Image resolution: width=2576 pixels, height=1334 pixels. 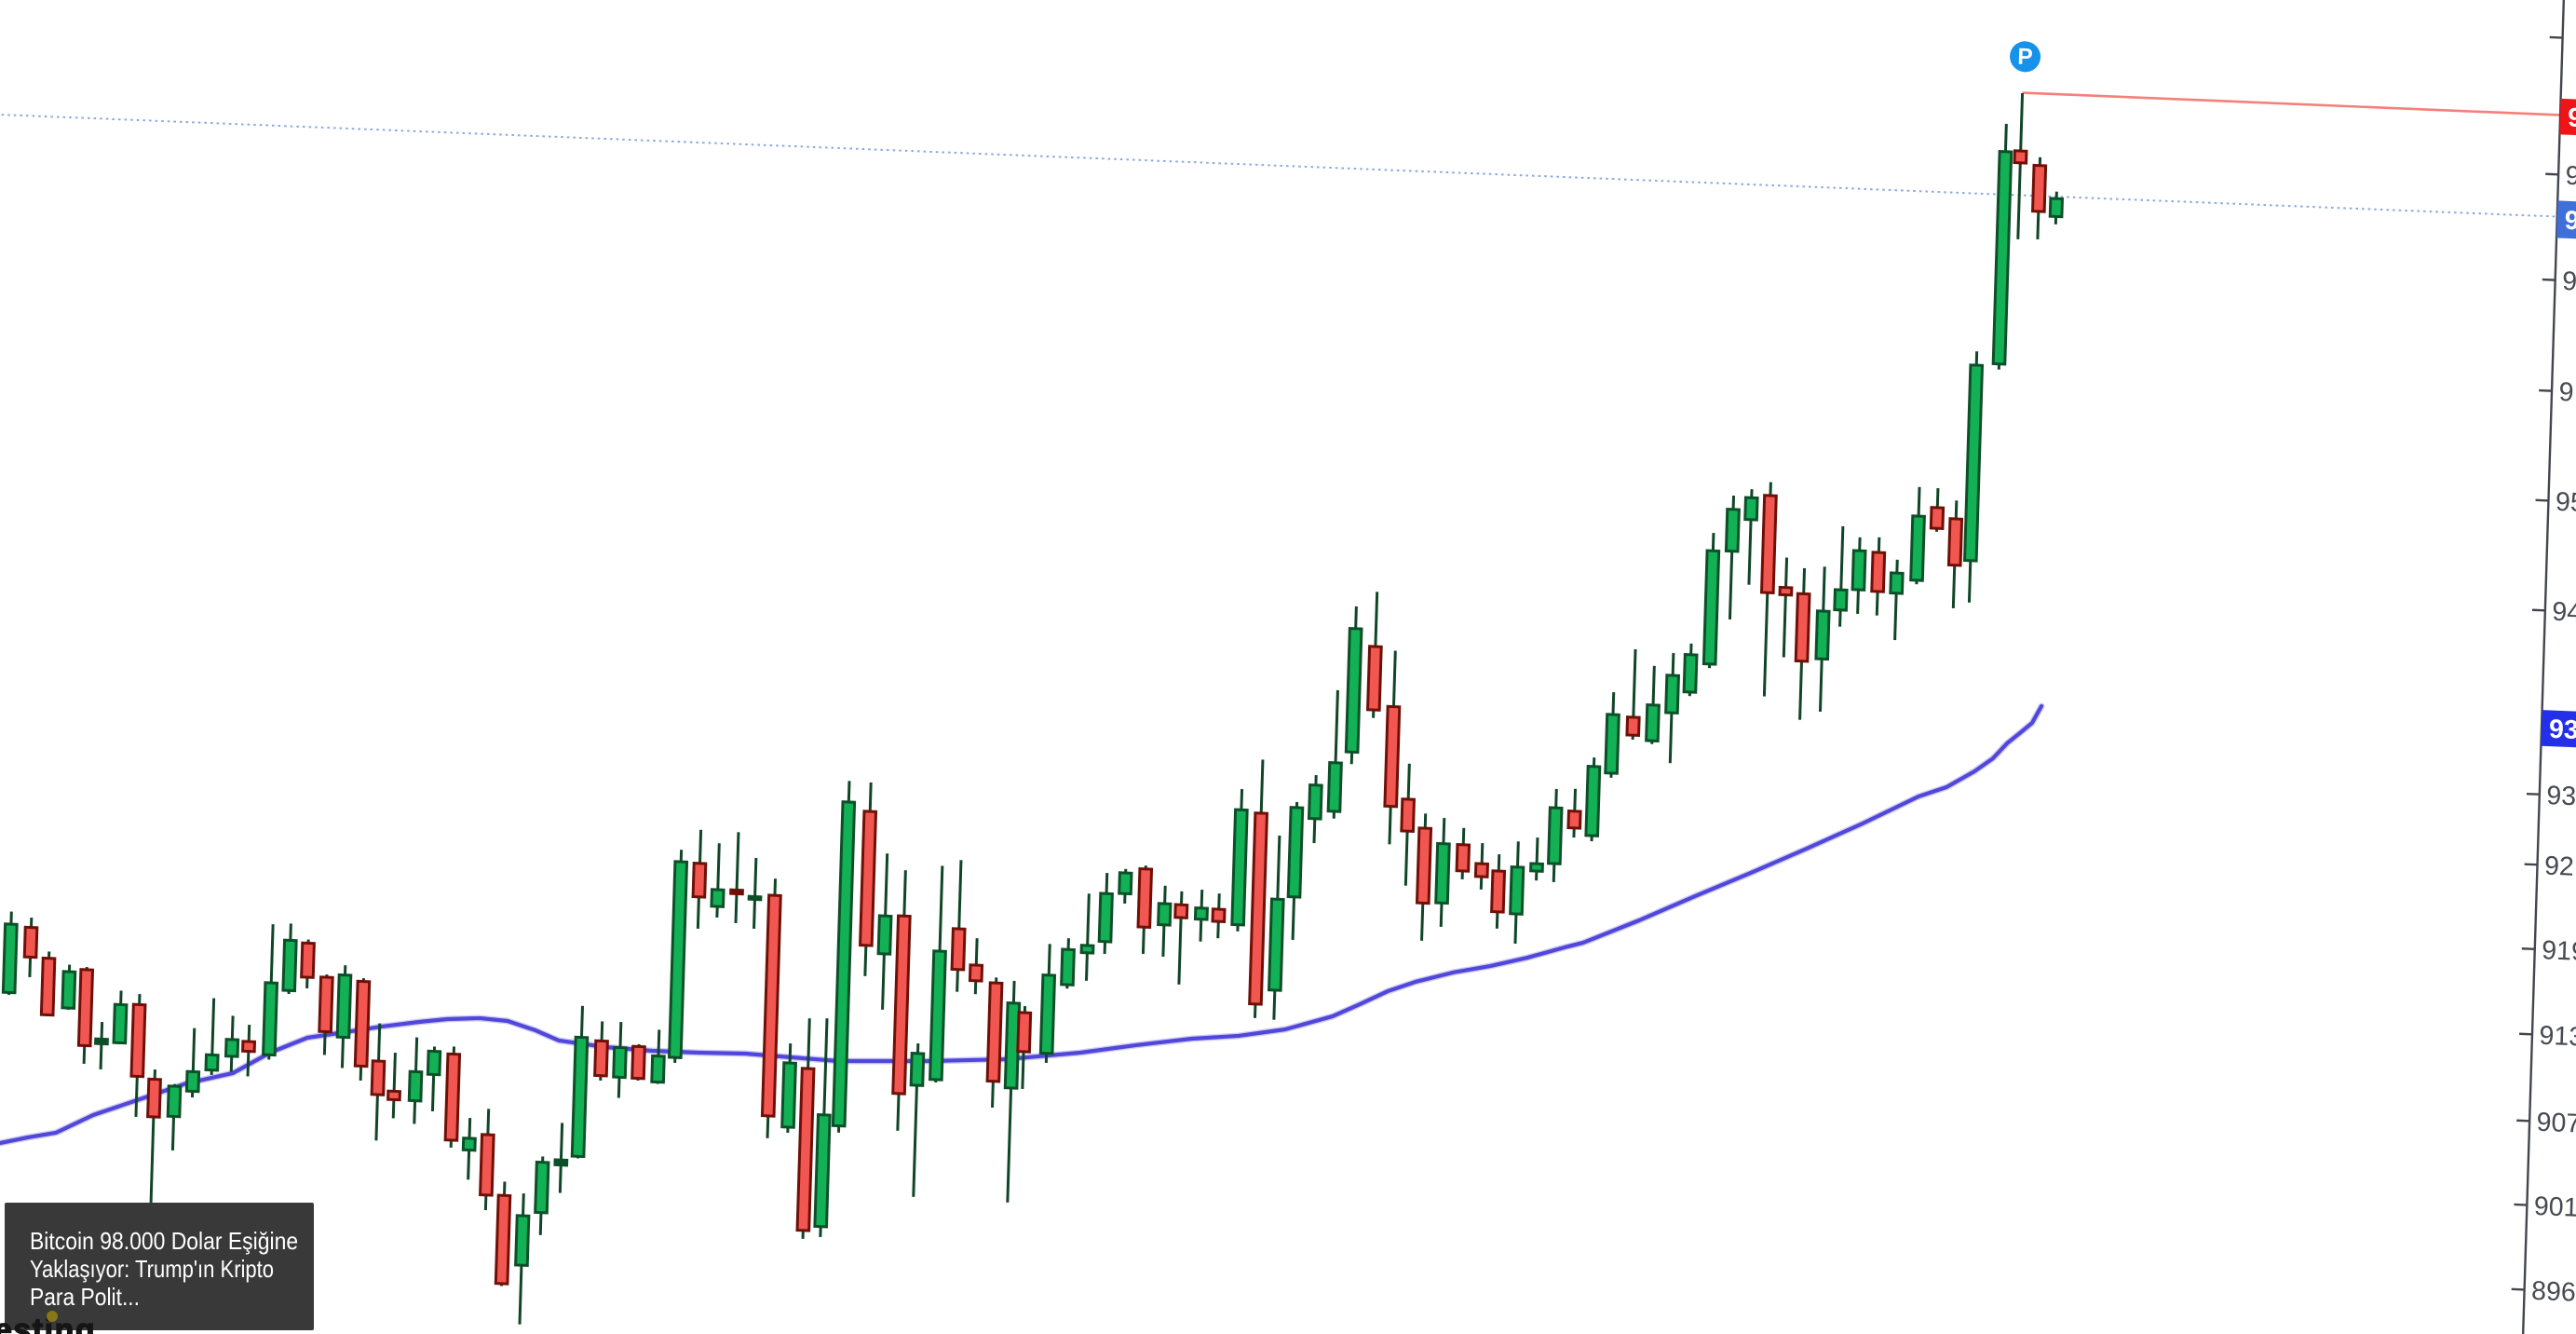 What do you see at coordinates (2553, 1292) in the screenshot?
I see `svg-text: 8960` at bounding box center [2553, 1292].